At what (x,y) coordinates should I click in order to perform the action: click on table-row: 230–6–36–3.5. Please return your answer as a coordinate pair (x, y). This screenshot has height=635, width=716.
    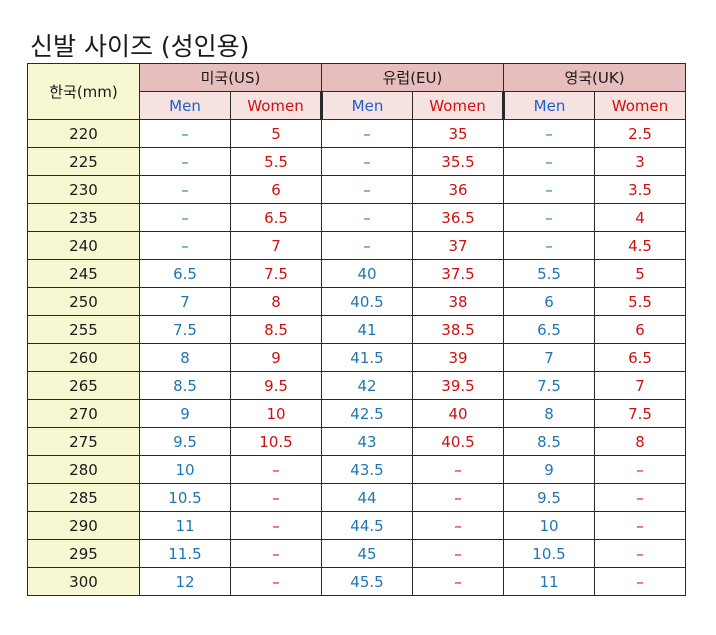
    Looking at the image, I should click on (356, 189).